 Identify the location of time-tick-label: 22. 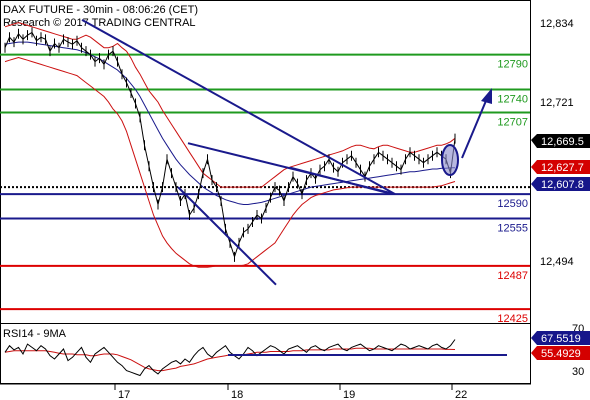
(461, 394).